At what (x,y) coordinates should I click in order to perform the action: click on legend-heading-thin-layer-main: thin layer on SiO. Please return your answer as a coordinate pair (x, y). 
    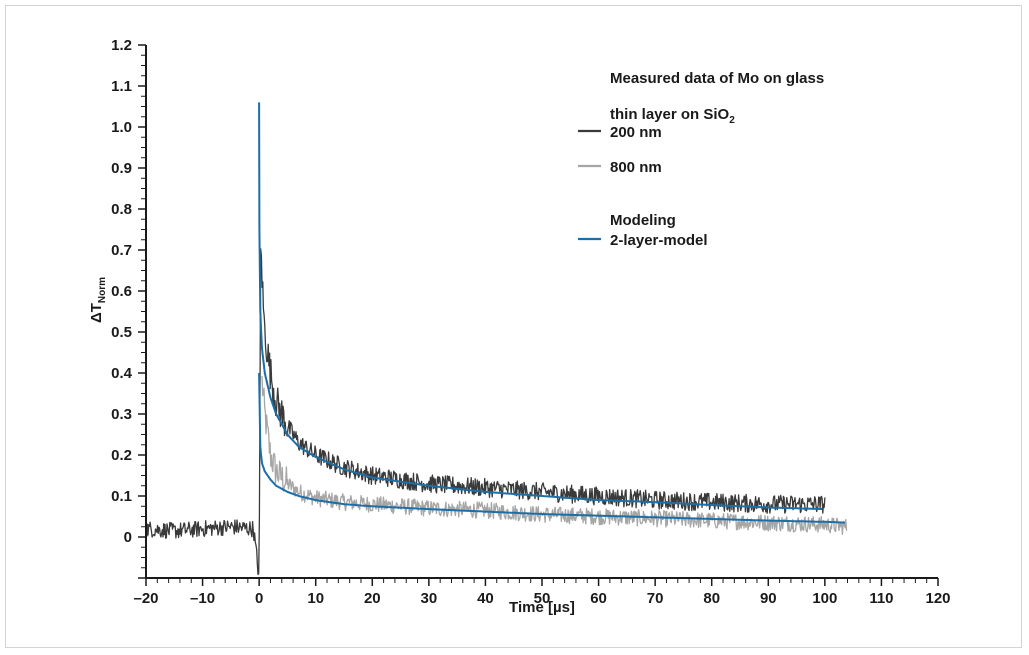
    Looking at the image, I should click on (670, 114).